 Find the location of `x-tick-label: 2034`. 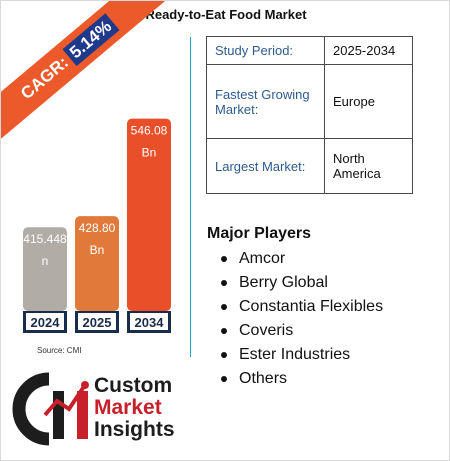

x-tick-label: 2034 is located at coordinates (150, 322).